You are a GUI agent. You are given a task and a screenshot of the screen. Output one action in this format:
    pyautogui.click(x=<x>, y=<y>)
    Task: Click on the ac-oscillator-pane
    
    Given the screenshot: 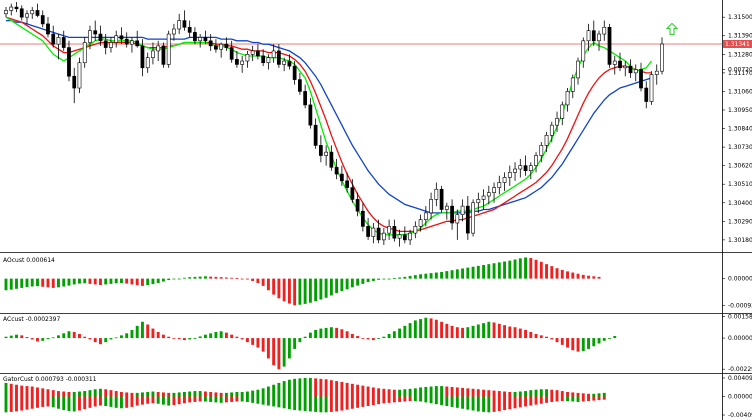 What is the action you would take?
    pyautogui.click(x=310, y=343)
    